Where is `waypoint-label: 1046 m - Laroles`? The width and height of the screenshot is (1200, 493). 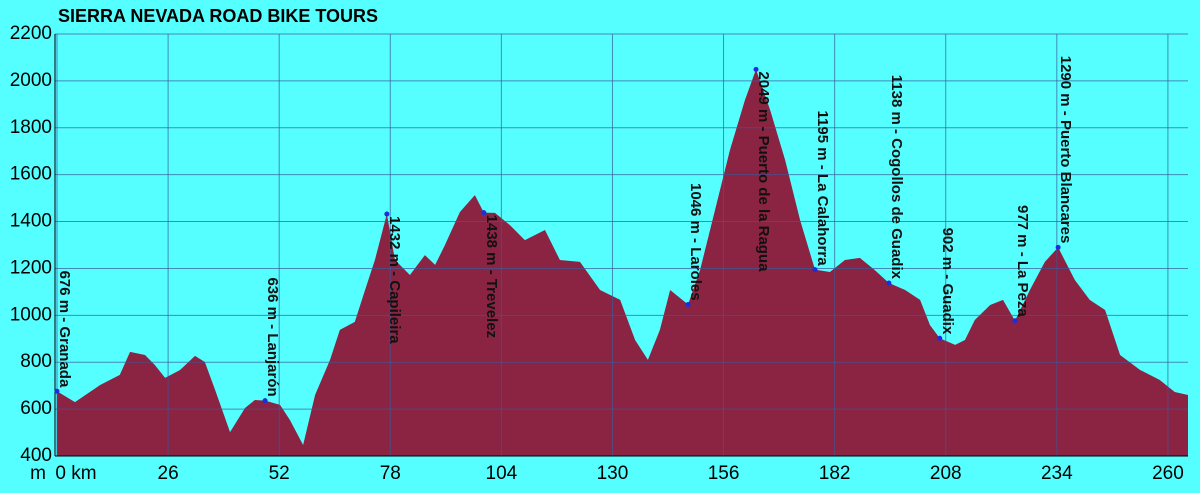 waypoint-label: 1046 m - Laroles is located at coordinates (695, 242).